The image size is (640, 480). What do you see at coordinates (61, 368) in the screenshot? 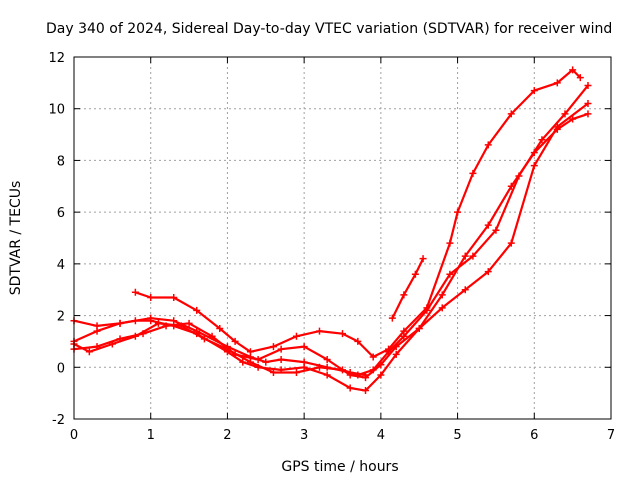
I see `y-tick-label: 0` at bounding box center [61, 368].